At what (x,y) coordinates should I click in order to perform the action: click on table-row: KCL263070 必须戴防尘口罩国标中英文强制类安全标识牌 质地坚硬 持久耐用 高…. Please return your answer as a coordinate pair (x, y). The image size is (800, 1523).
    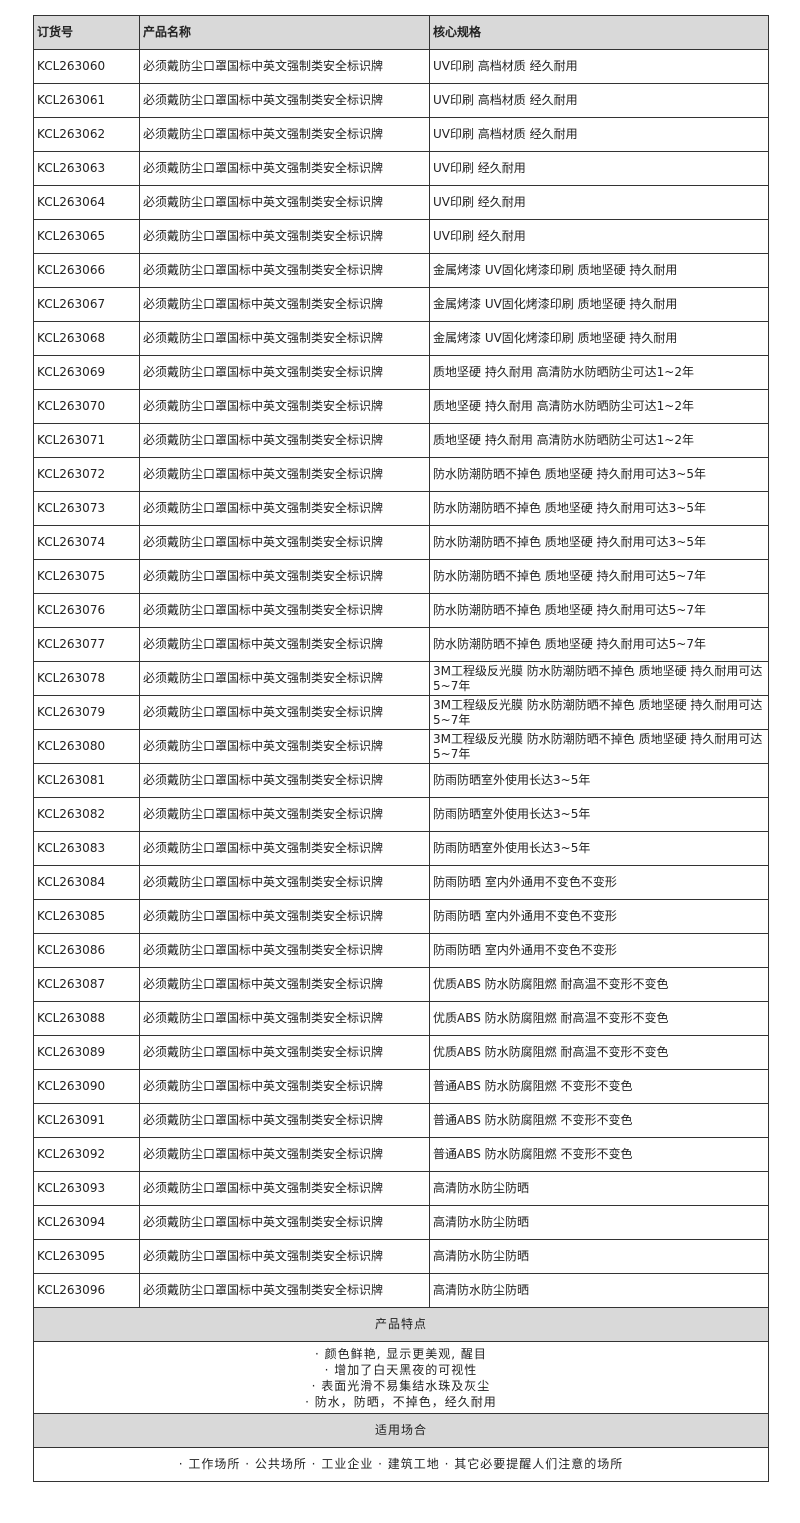
    Looking at the image, I should click on (401, 406).